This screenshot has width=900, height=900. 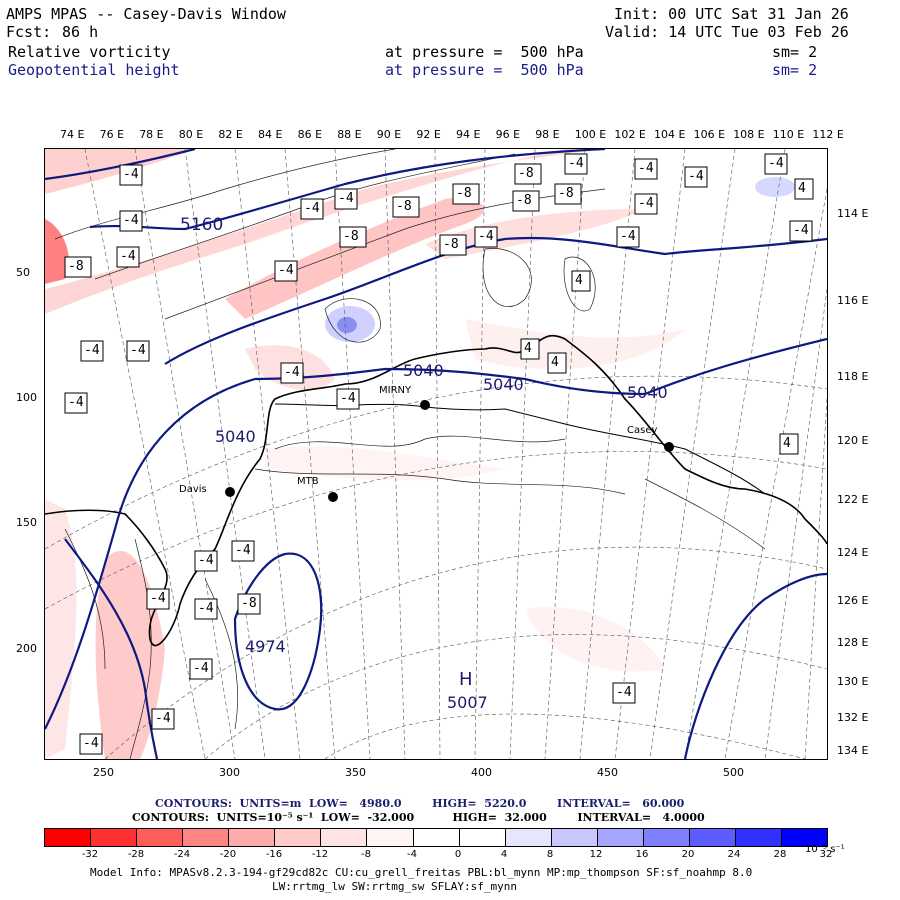 I want to click on top-tick-label: 92 E, so click(x=428, y=134).